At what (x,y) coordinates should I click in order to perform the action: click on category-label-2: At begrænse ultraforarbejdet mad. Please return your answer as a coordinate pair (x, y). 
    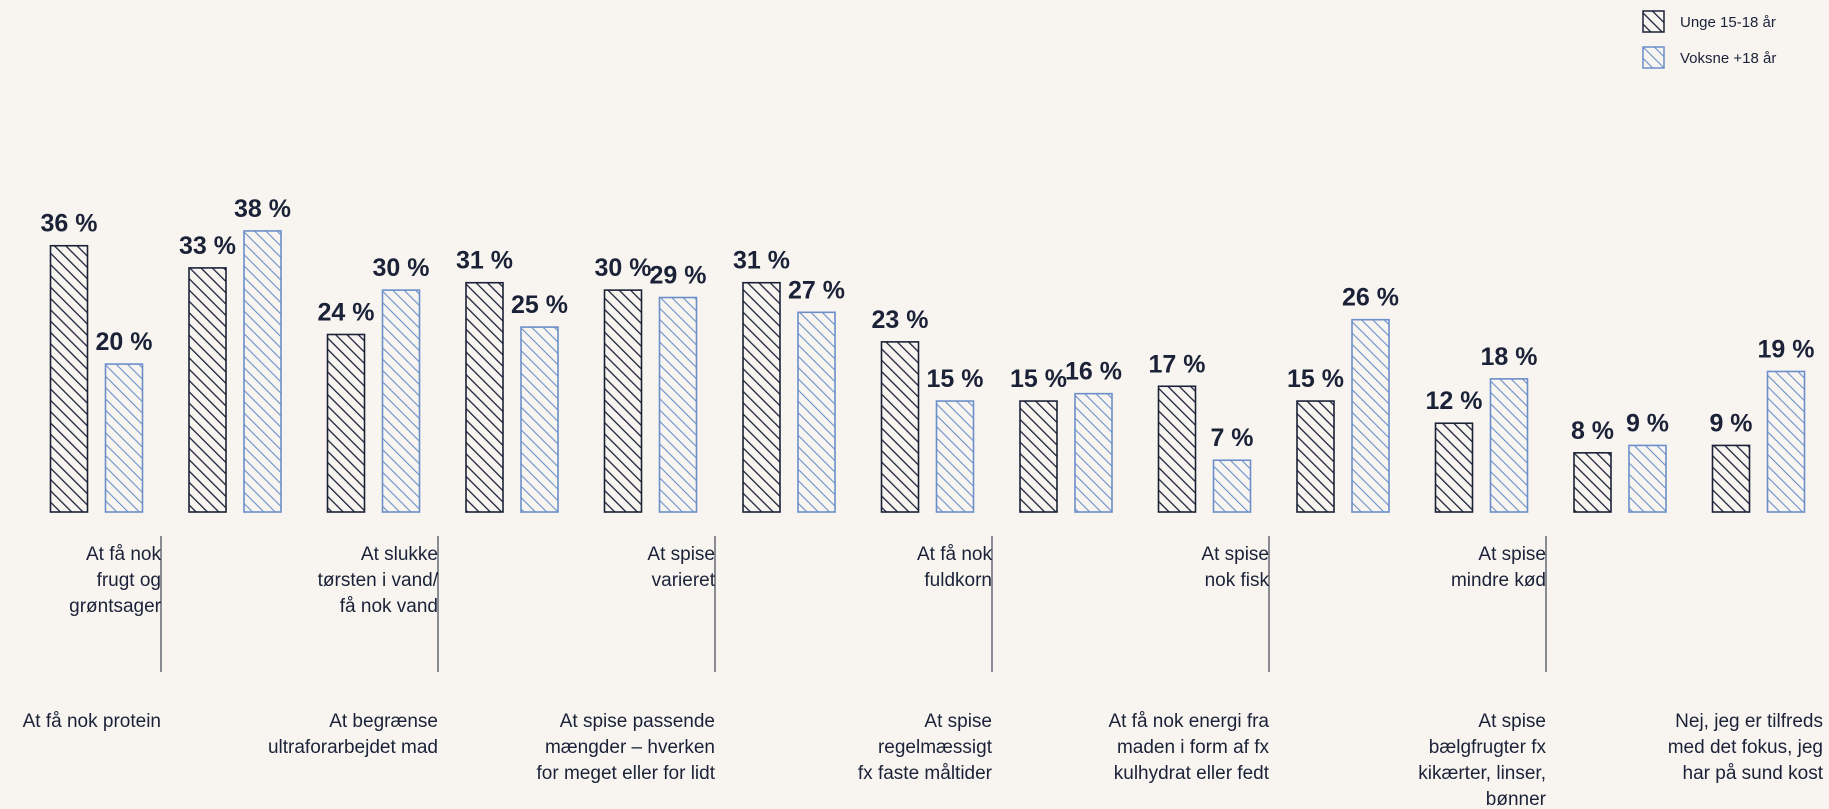
    Looking at the image, I should click on (353, 734).